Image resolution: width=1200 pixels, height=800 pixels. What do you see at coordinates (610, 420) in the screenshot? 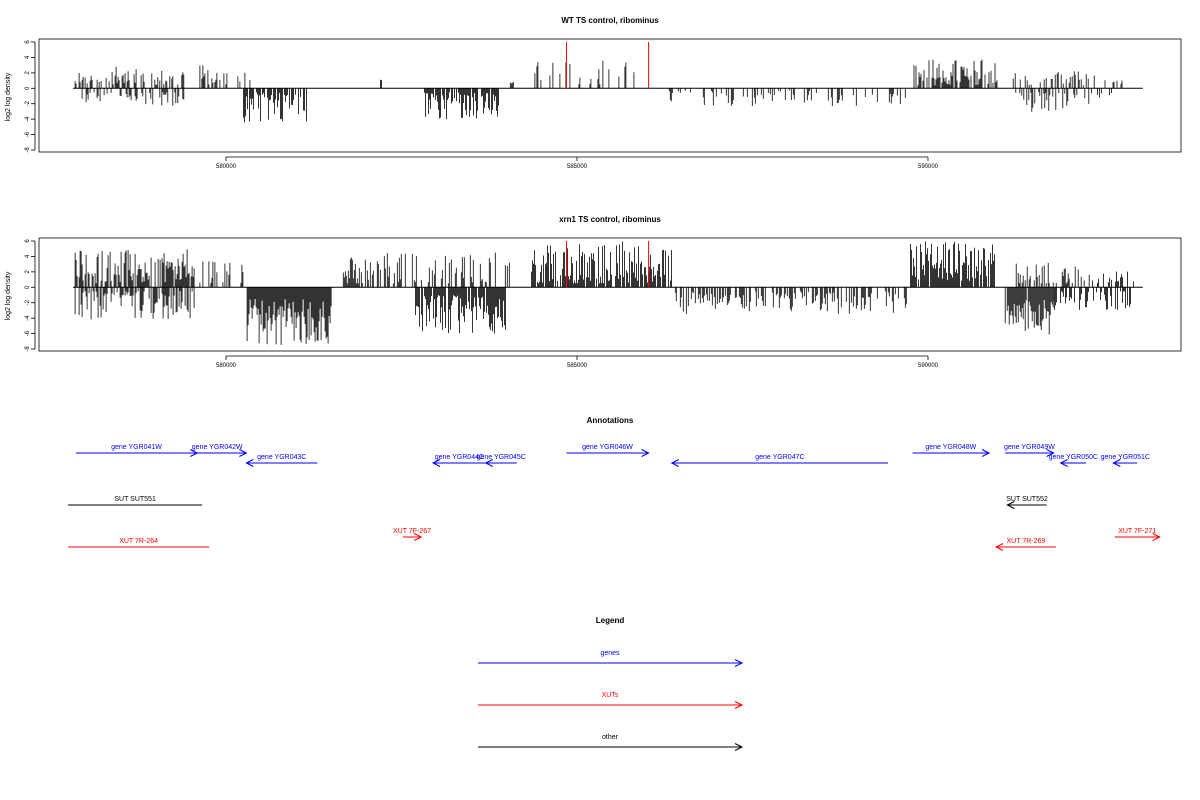
I see `annotations-title: Annotations` at bounding box center [610, 420].